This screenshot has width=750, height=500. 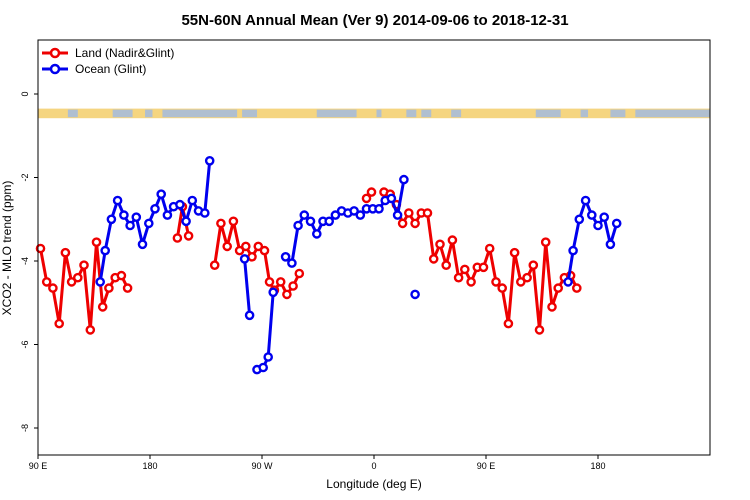 I want to click on legend-land-marker, so click(x=55, y=53).